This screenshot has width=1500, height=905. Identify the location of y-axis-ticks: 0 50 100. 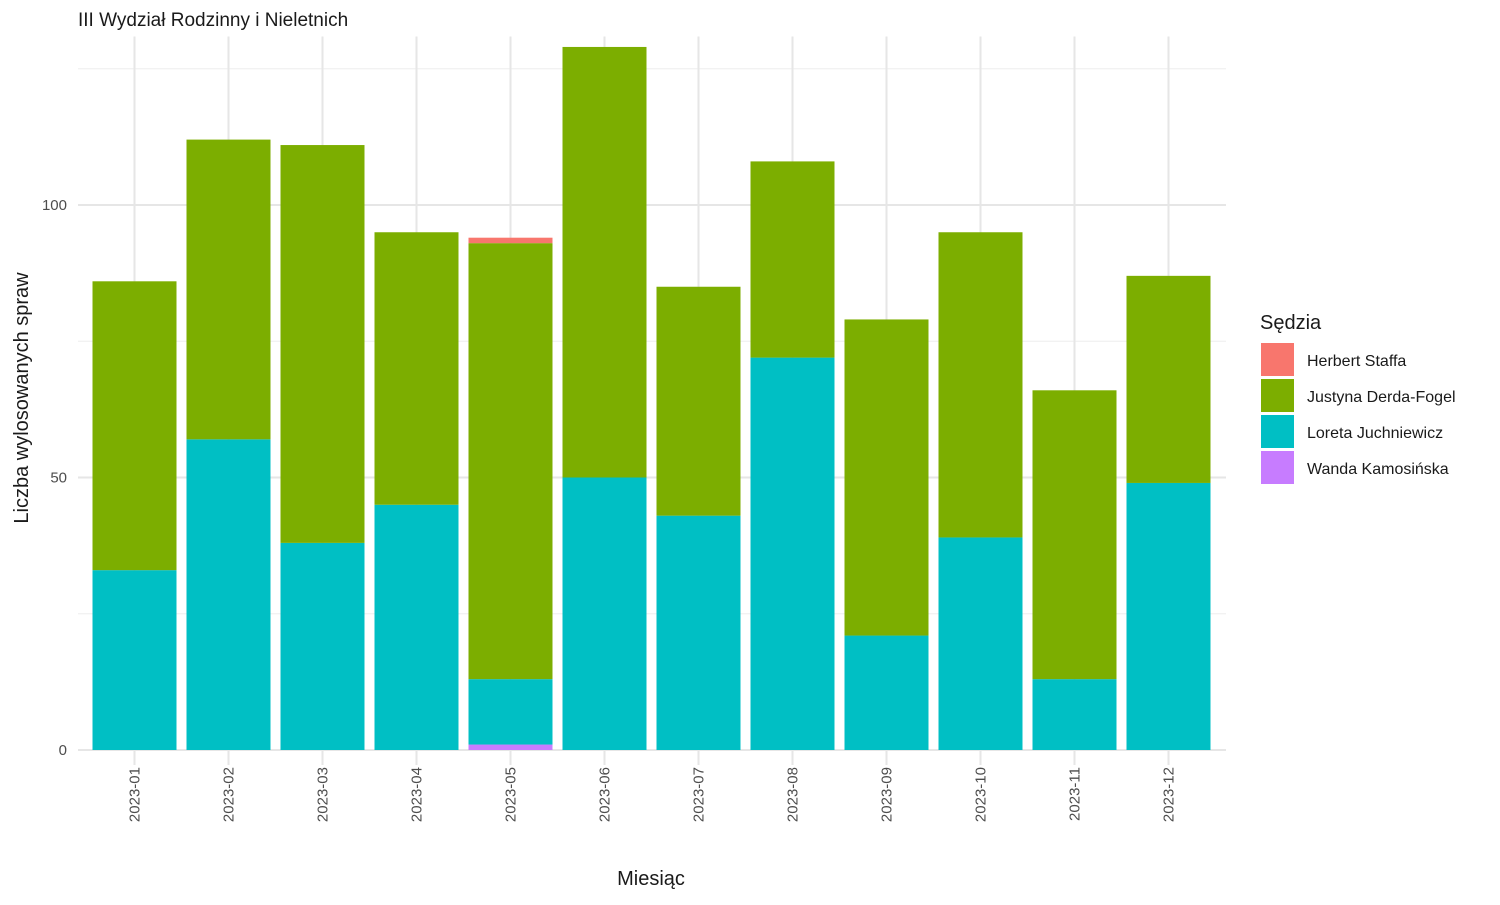
(54, 478).